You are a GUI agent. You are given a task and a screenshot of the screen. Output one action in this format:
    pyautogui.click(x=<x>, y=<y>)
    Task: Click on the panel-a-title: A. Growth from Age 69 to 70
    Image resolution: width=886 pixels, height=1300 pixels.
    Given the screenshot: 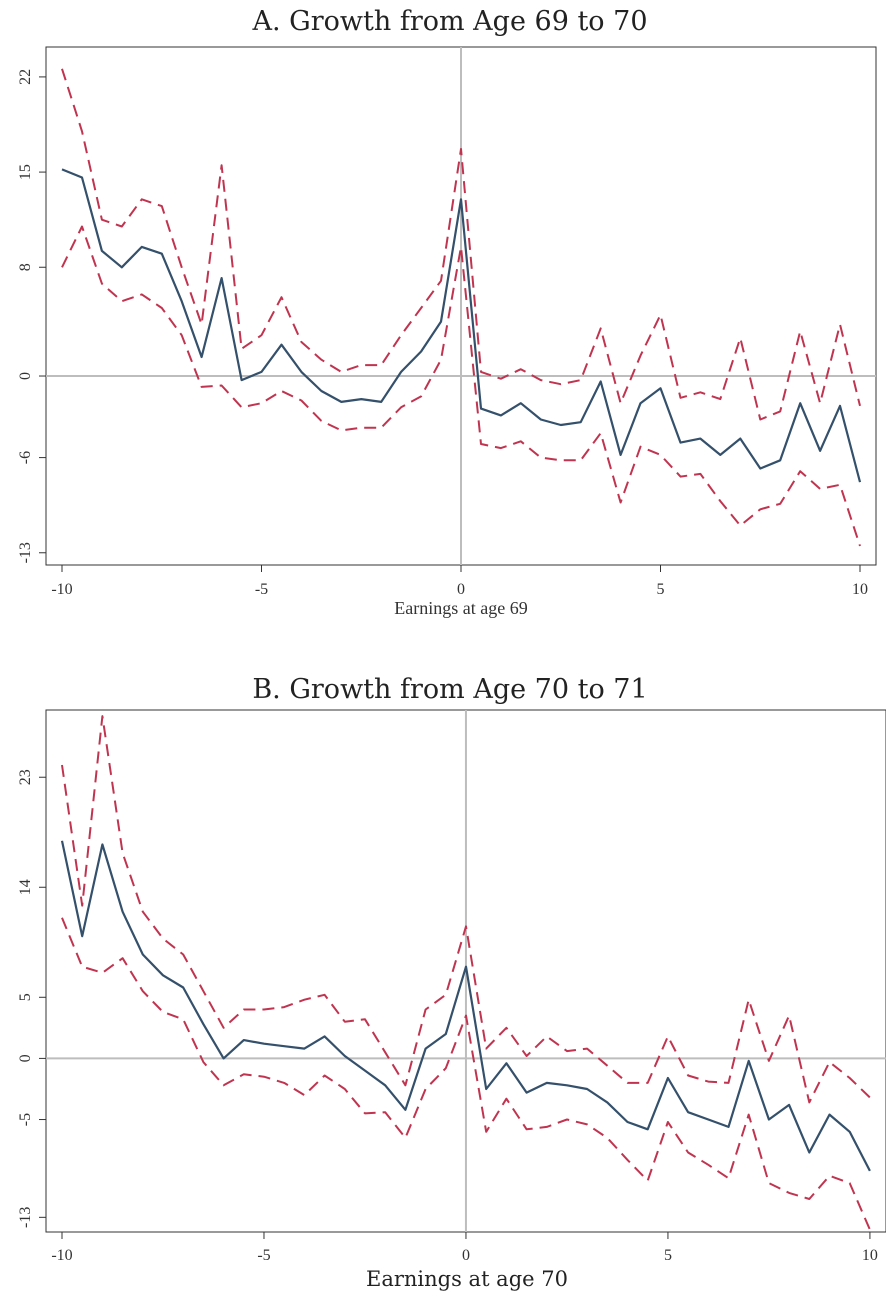 What is the action you would take?
    pyautogui.click(x=450, y=21)
    